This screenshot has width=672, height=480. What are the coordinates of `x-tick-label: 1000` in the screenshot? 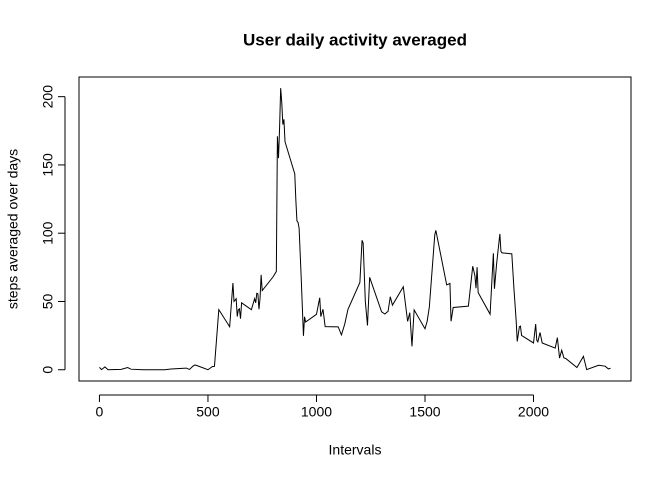 It's located at (316, 412).